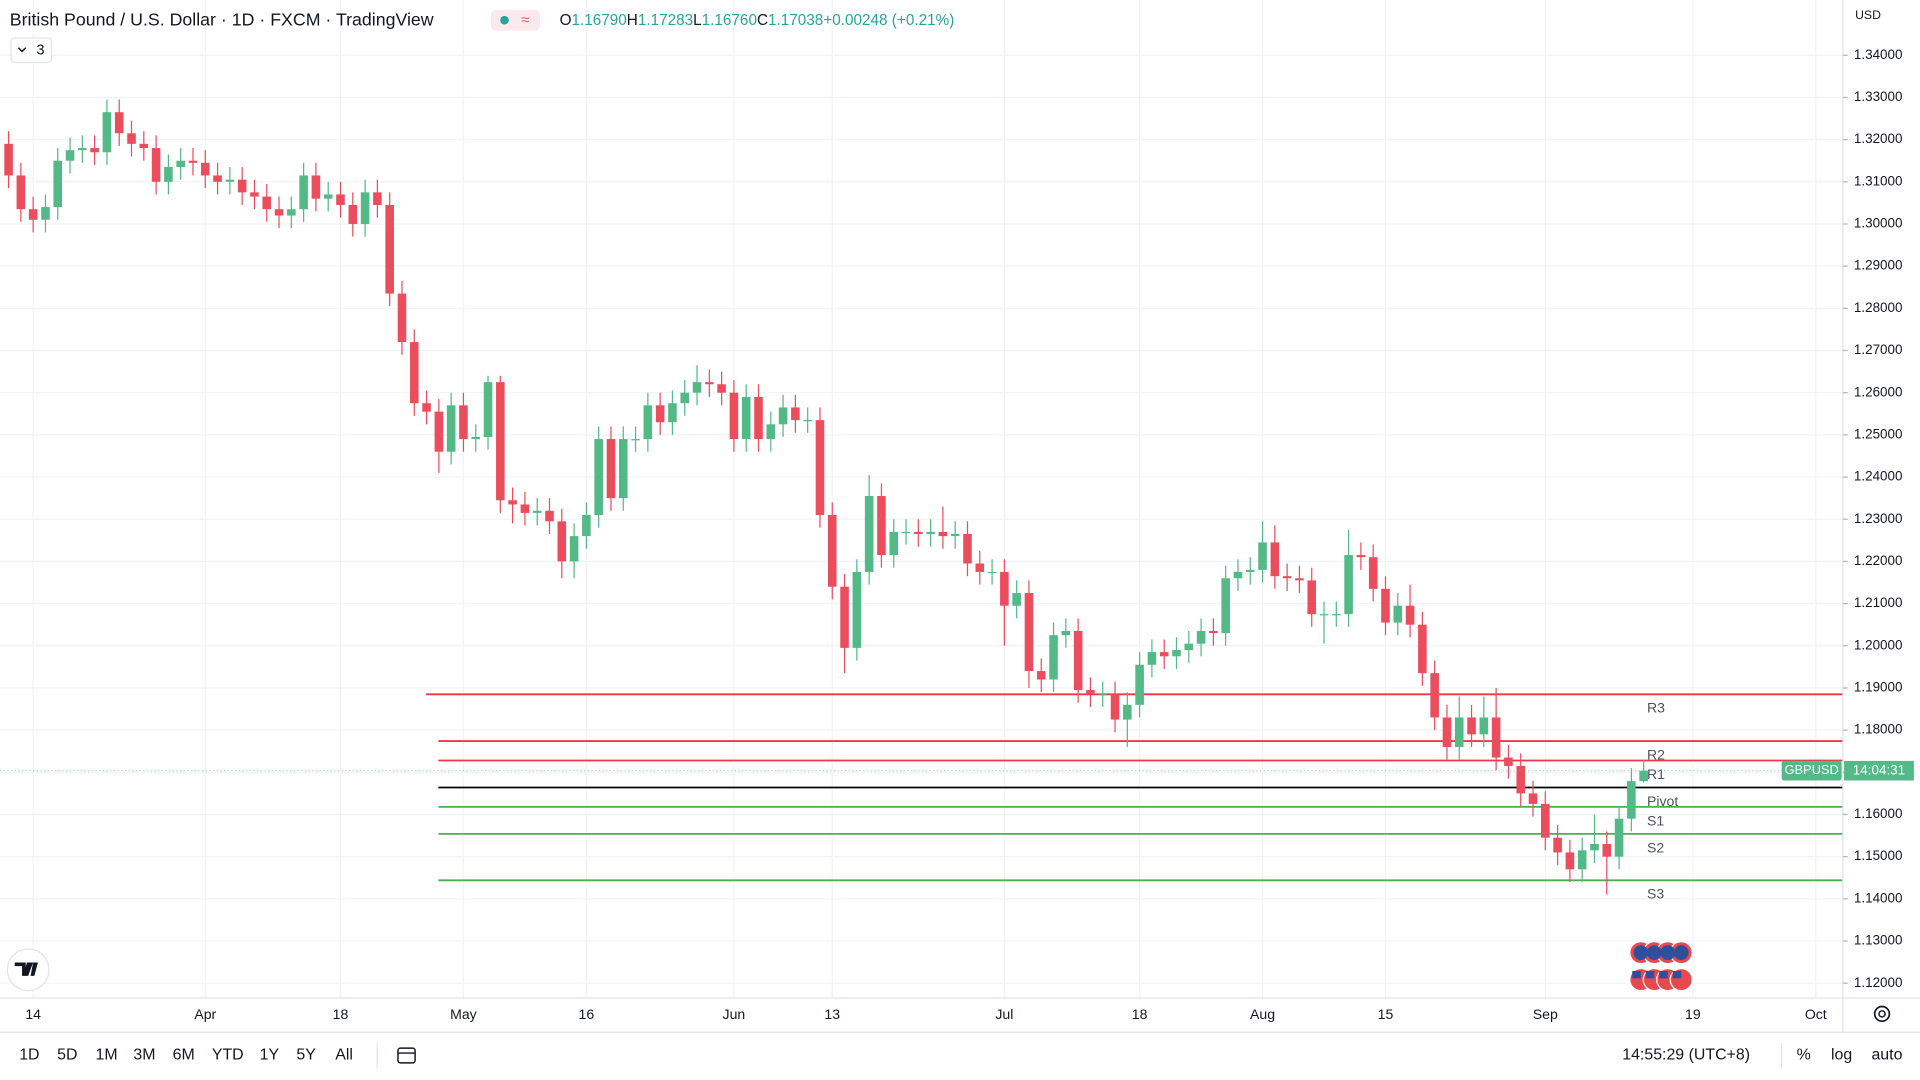 The height and width of the screenshot is (1080, 1920). I want to click on y-tick-label: 1.25000, so click(1878, 433).